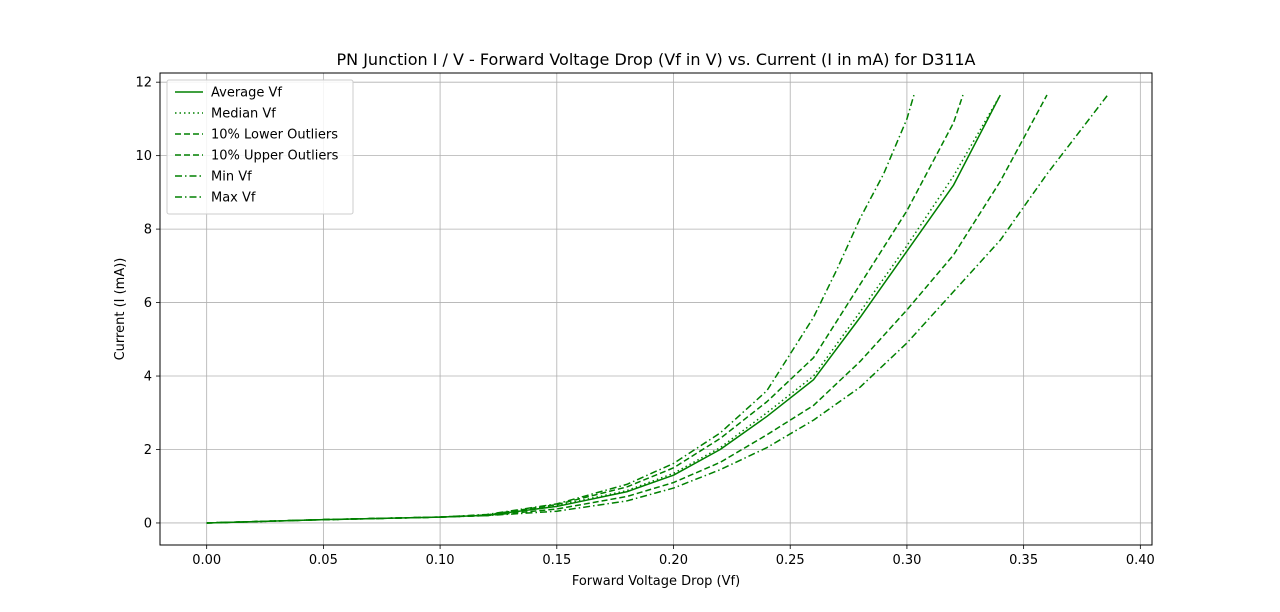 The height and width of the screenshot is (612, 1280). I want to click on y-tick-label: 10, so click(143, 156).